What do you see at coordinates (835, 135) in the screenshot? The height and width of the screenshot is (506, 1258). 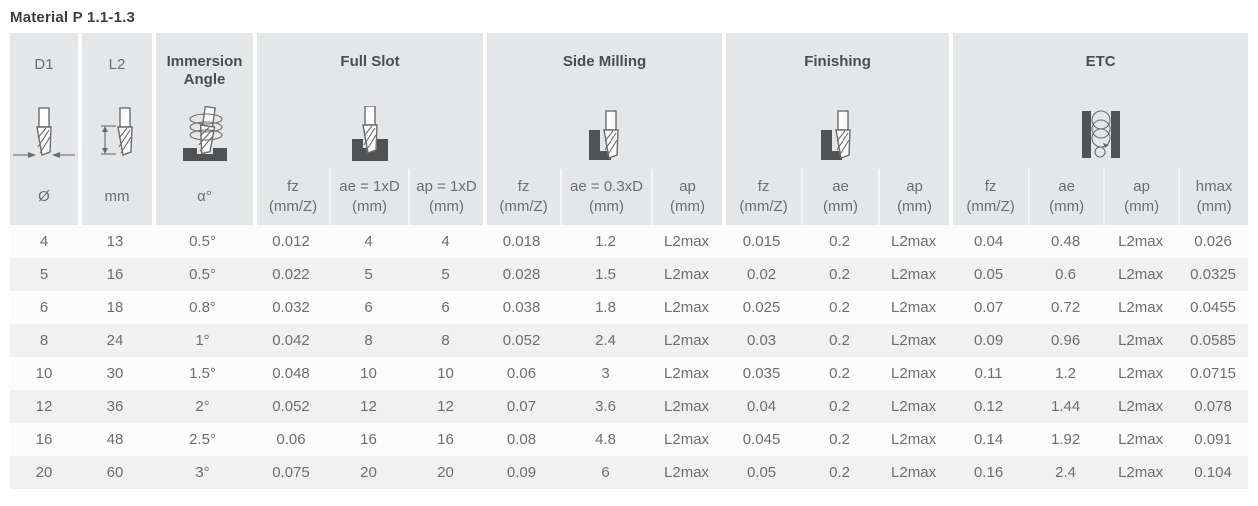 I see `finishing-icon` at bounding box center [835, 135].